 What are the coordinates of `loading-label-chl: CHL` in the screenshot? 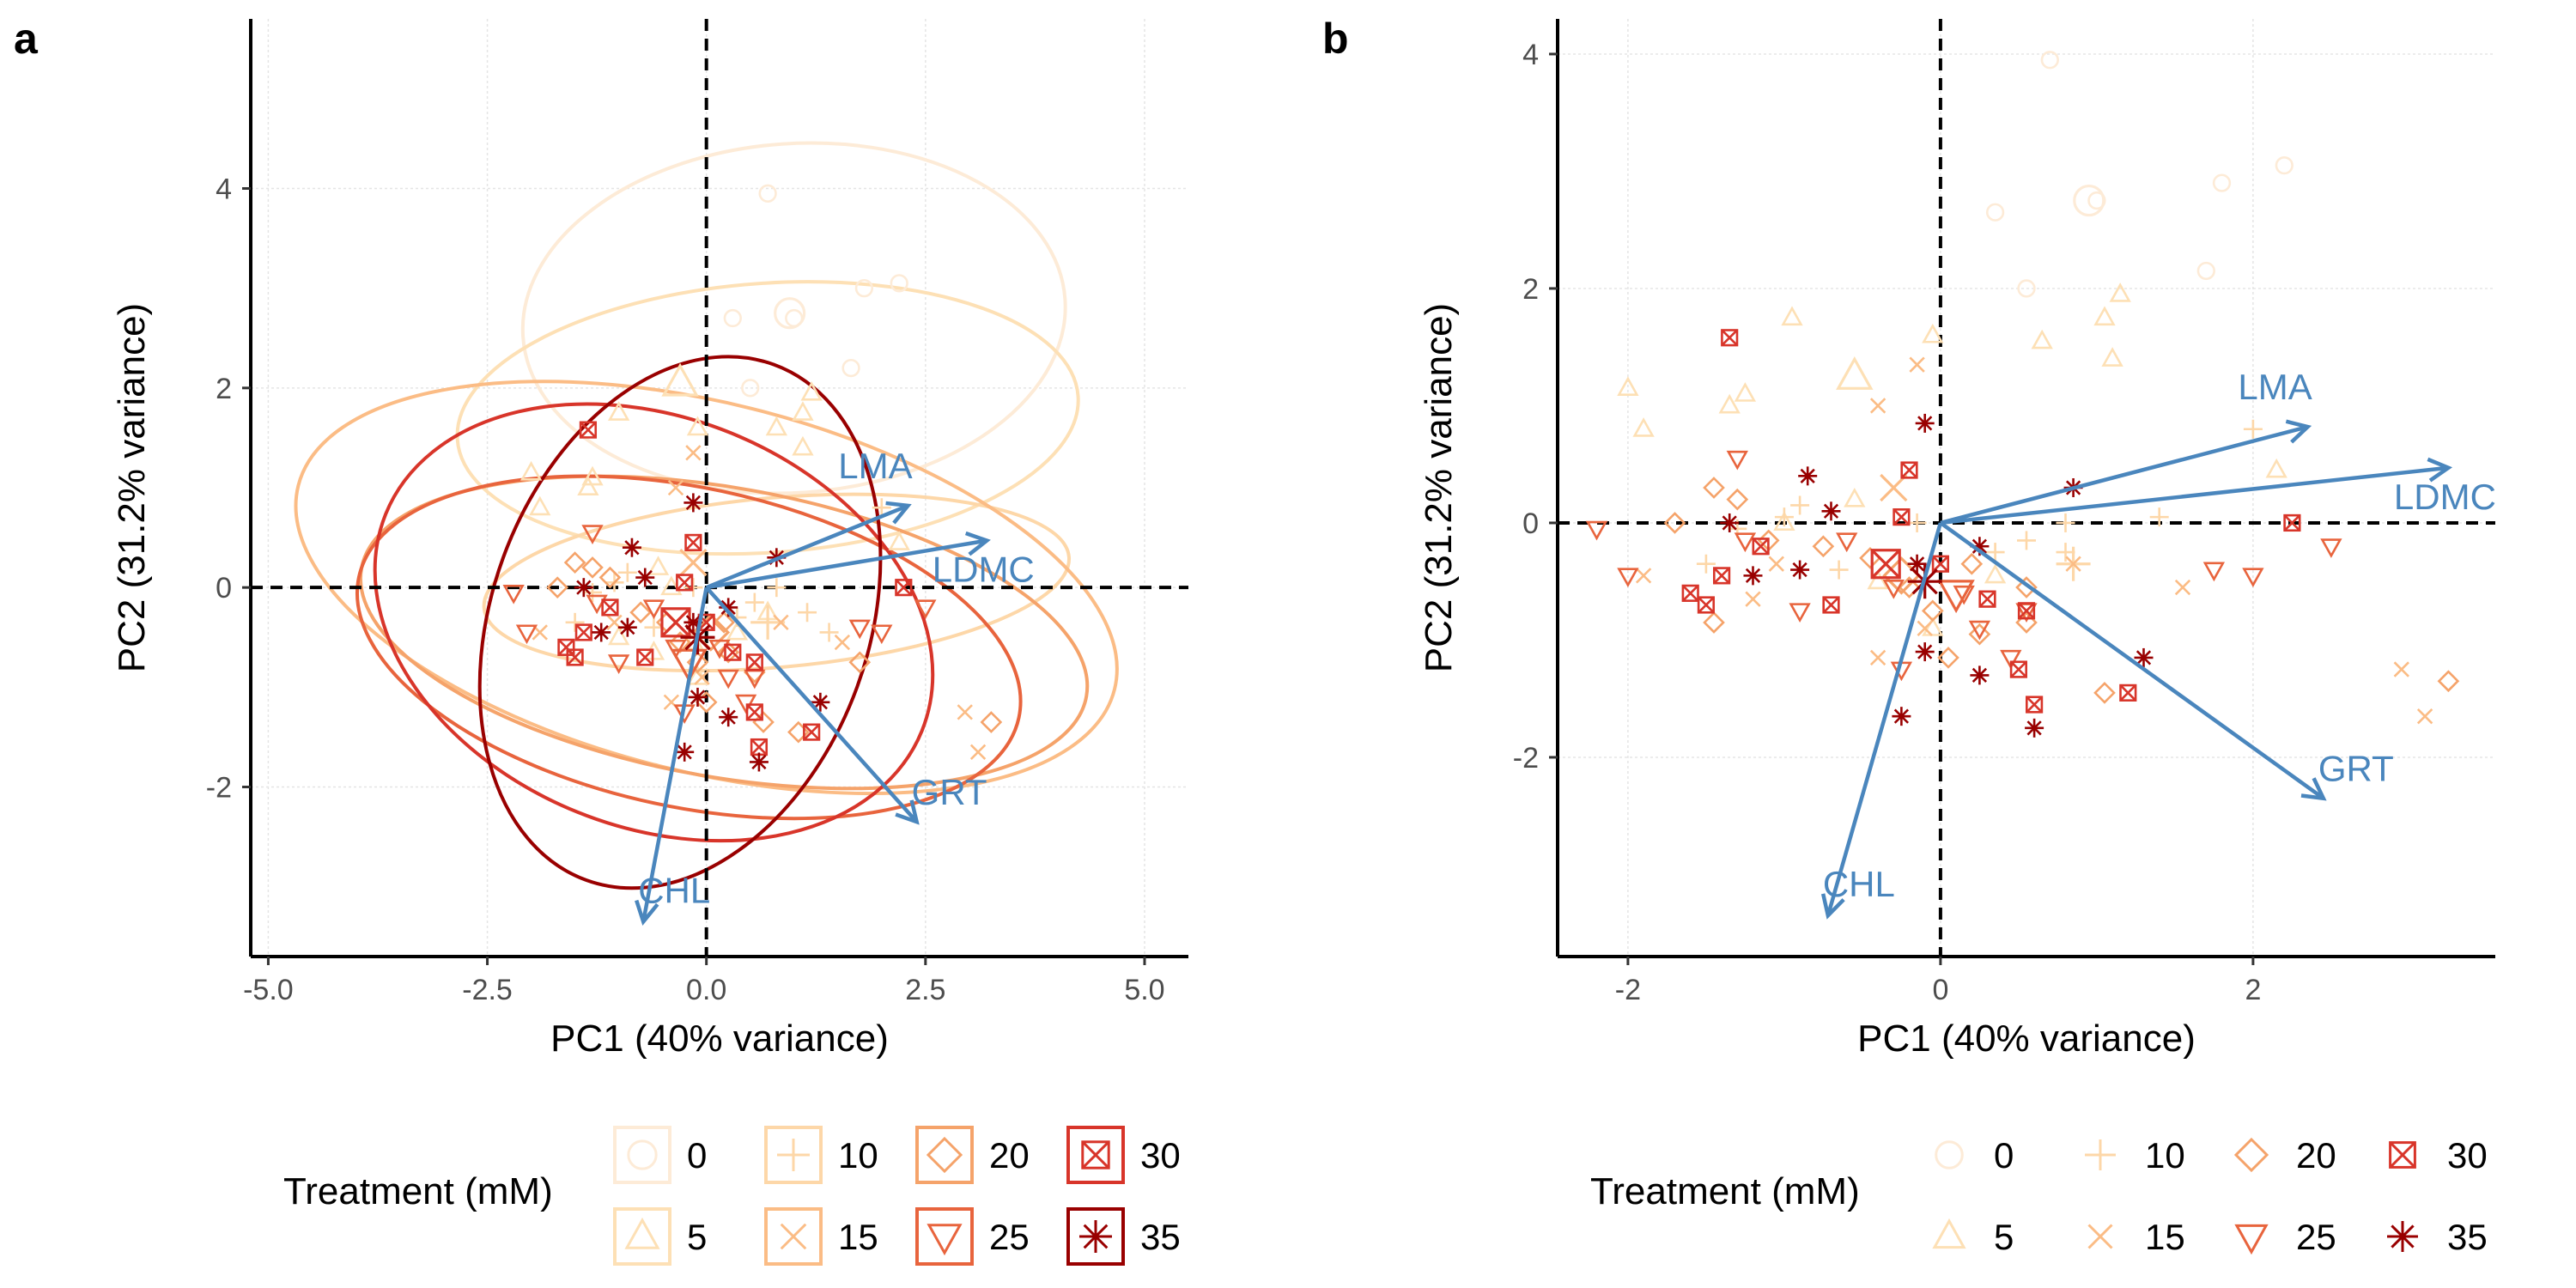 It's located at (1859, 884).